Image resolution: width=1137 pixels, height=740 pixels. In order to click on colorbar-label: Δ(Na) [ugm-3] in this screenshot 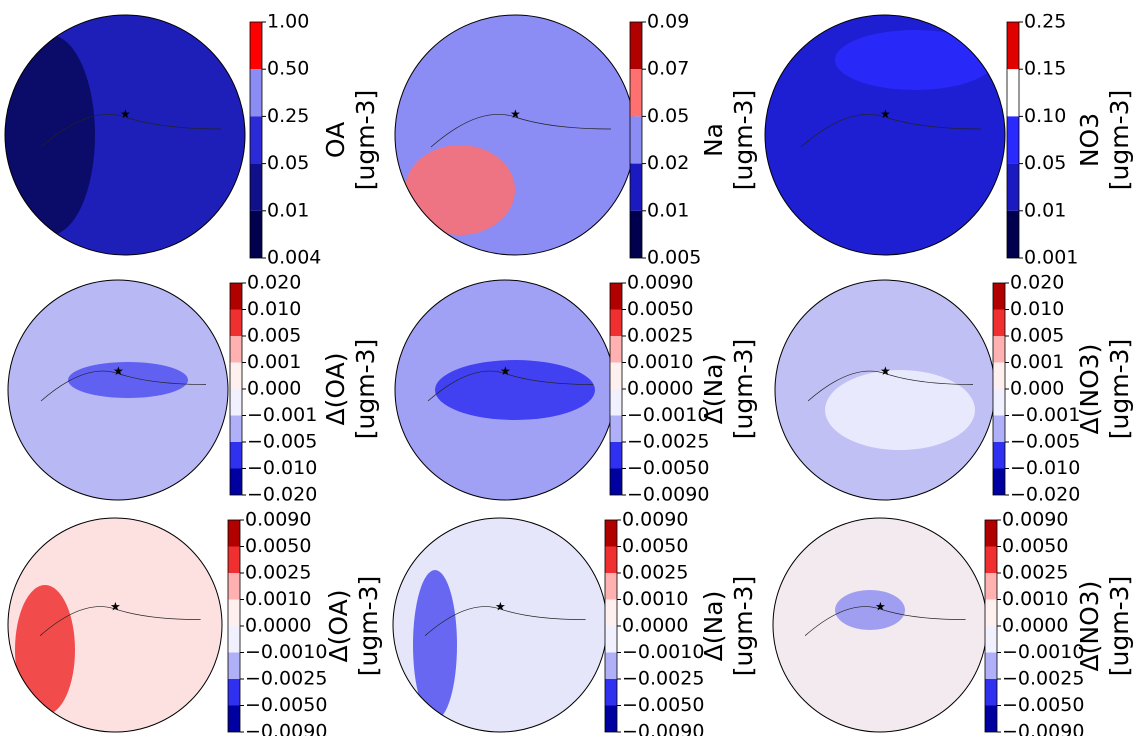, I will do `click(728, 389)`.